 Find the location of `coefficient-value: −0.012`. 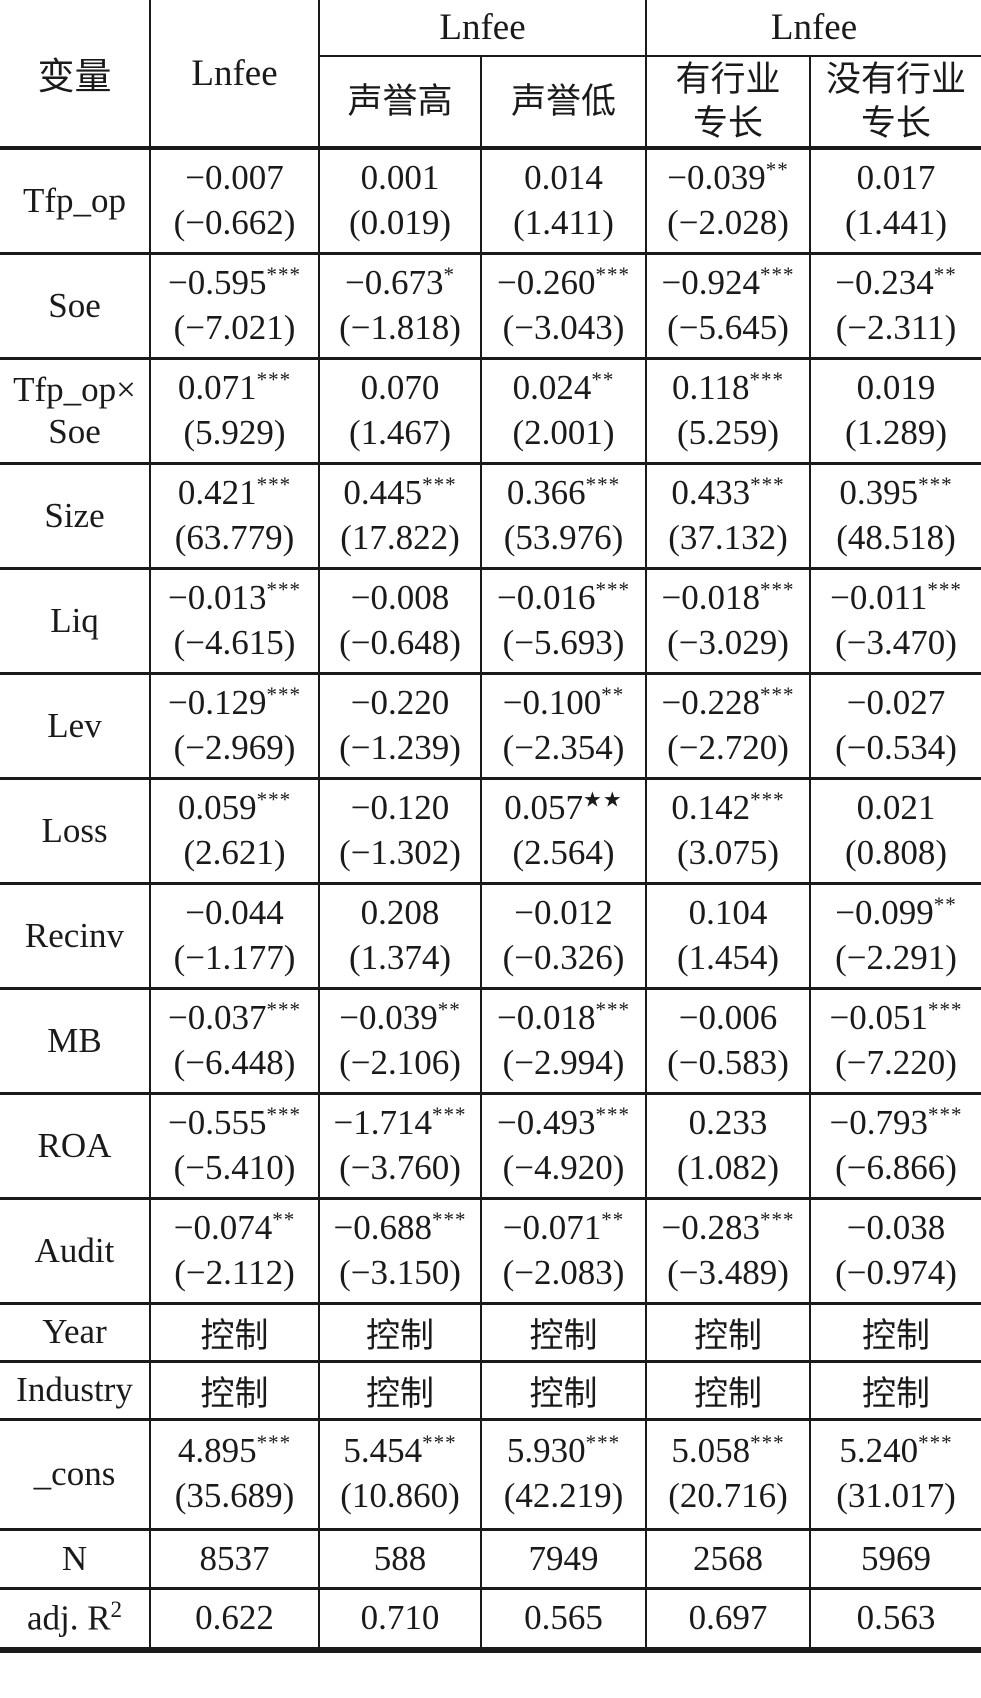

coefficient-value: −0.012 is located at coordinates (563, 912).